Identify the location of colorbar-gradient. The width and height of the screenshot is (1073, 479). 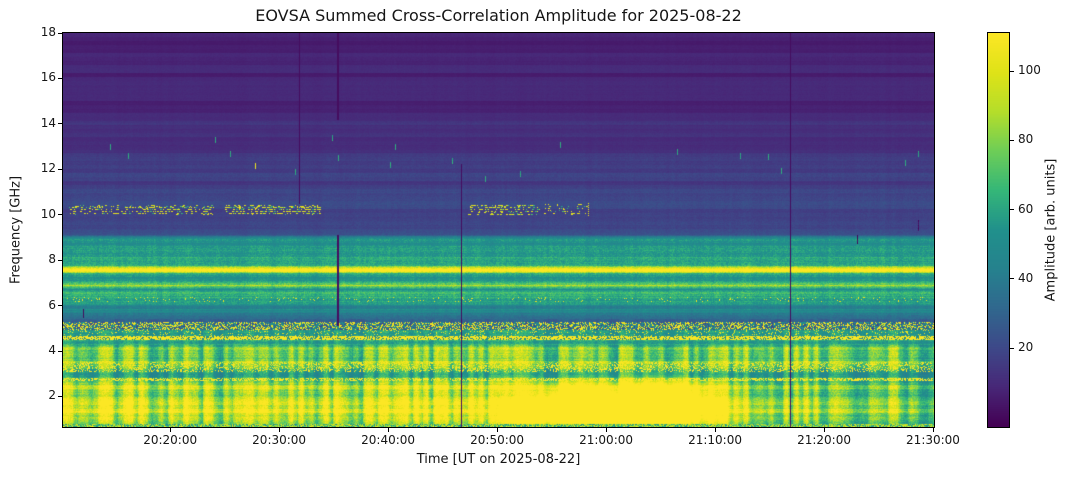
(998, 230).